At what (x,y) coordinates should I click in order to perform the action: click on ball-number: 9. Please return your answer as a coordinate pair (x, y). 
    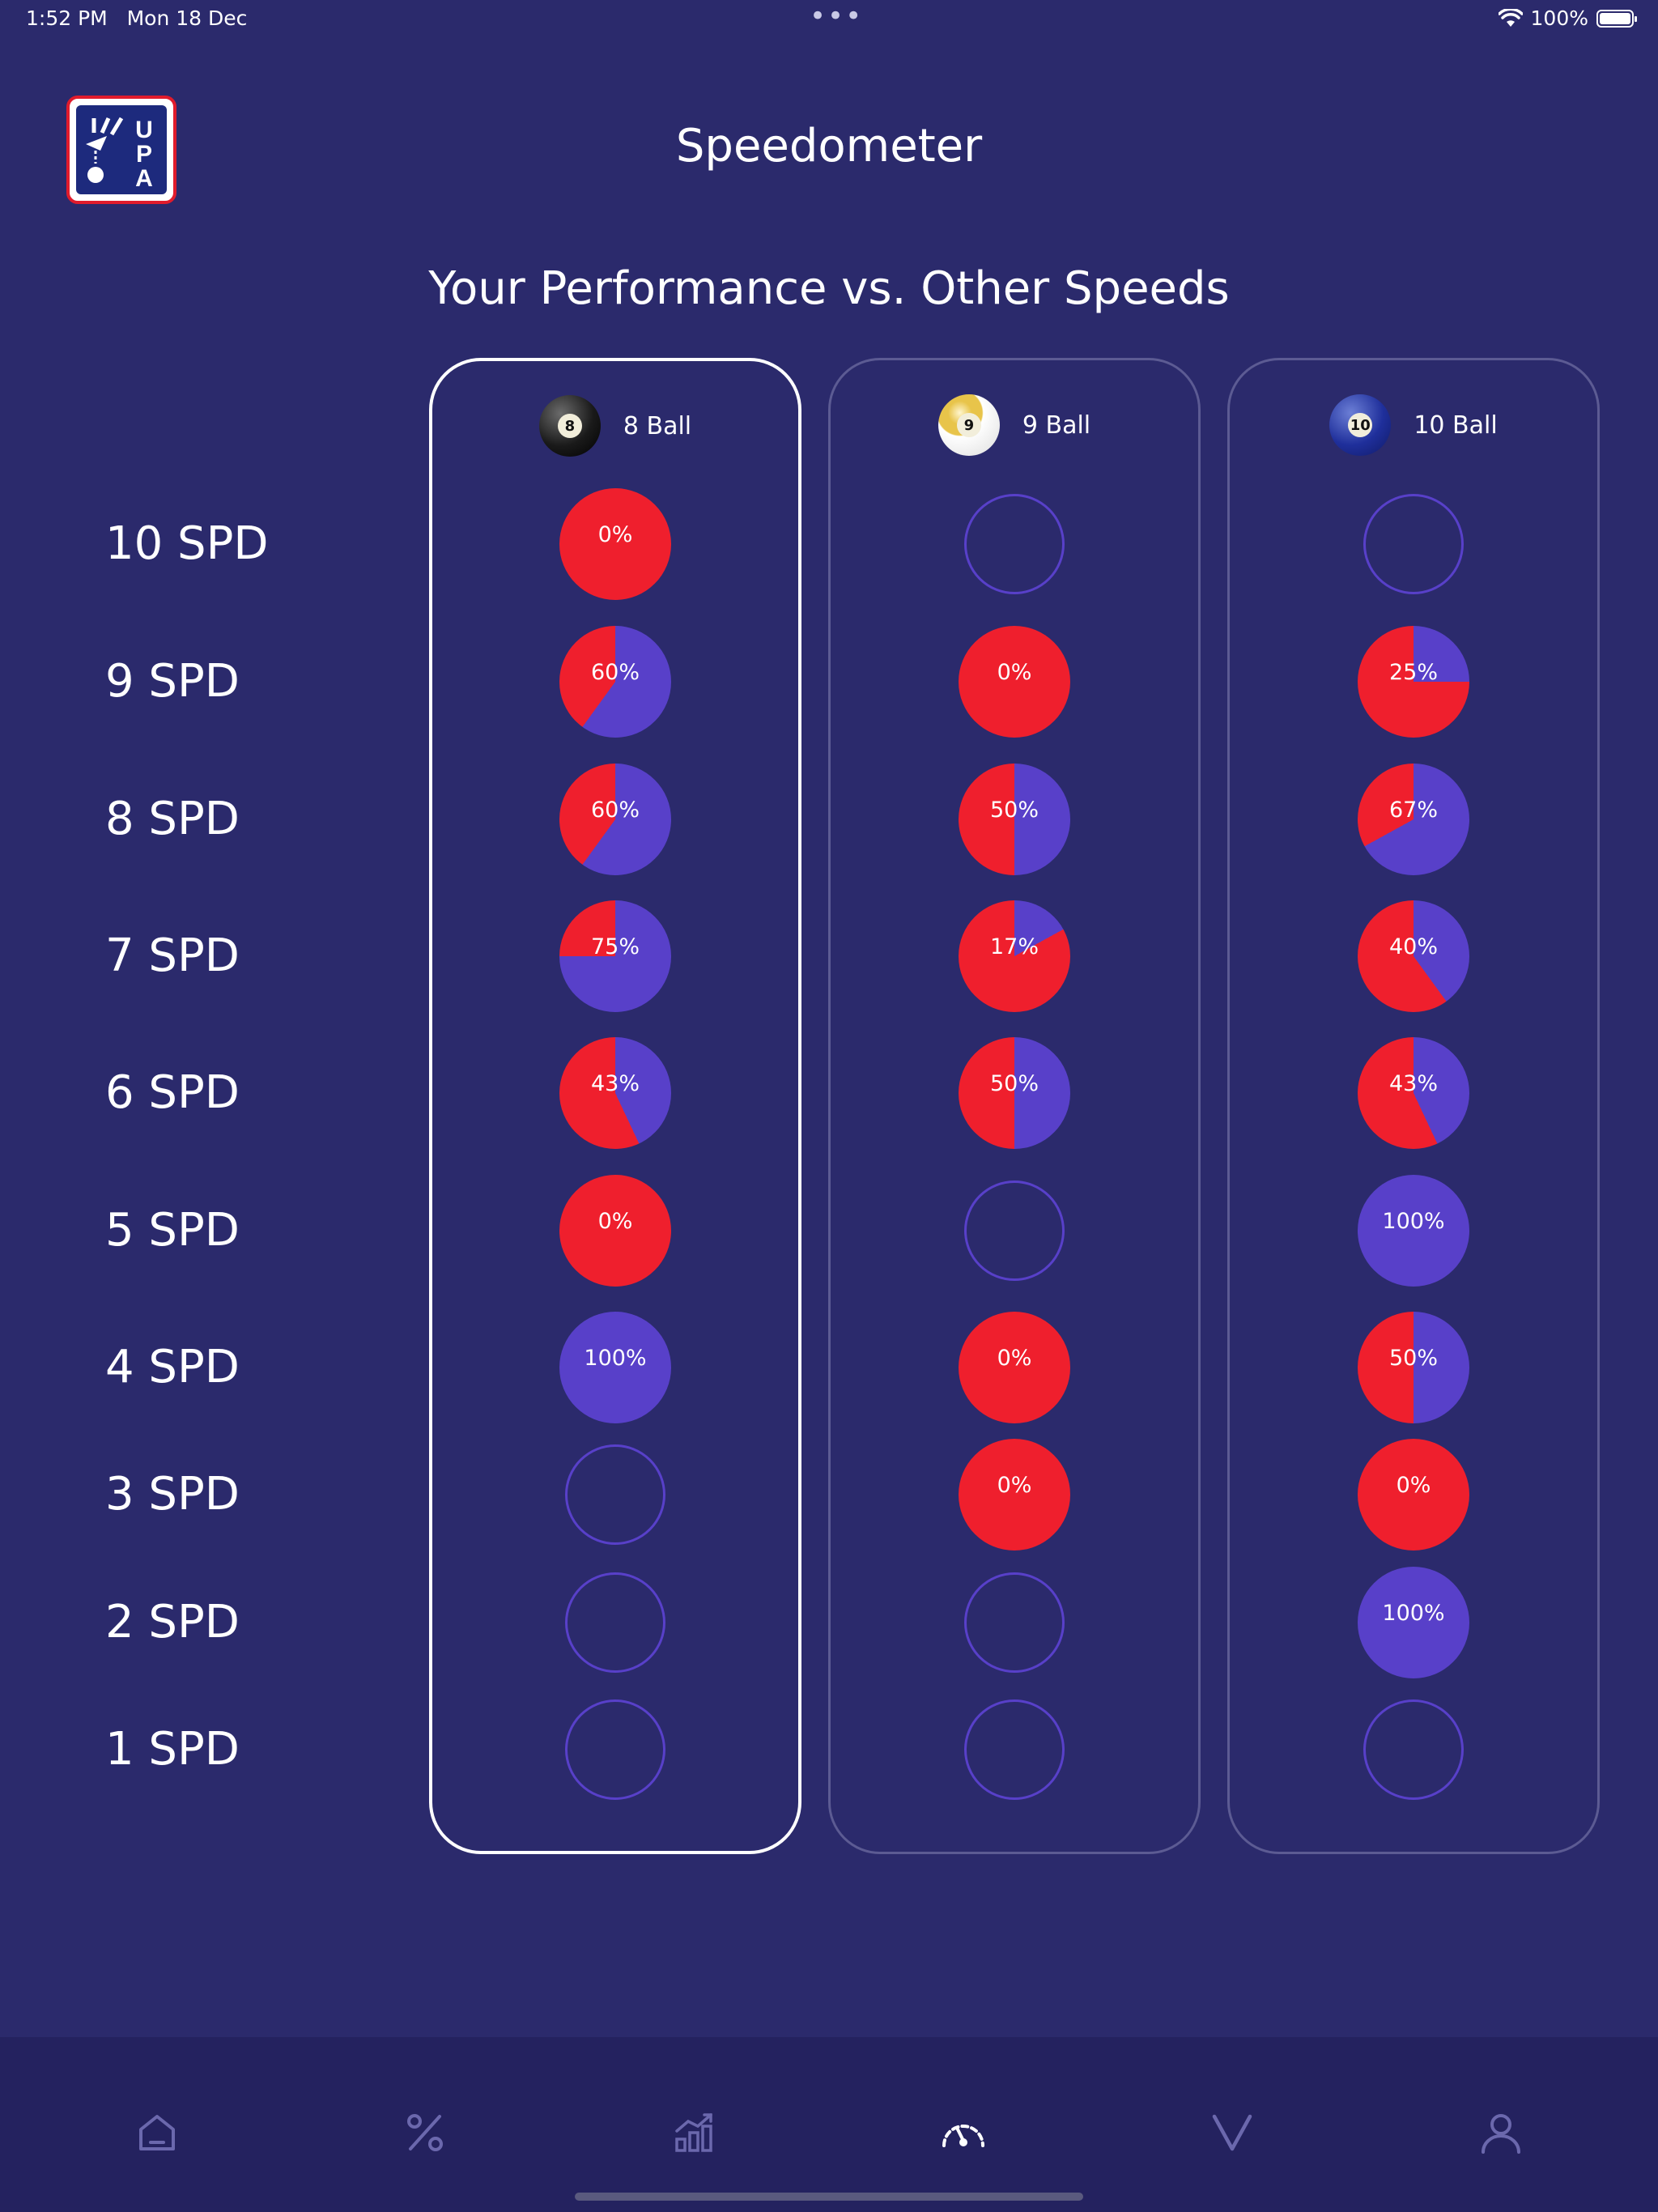
    Looking at the image, I should click on (968, 425).